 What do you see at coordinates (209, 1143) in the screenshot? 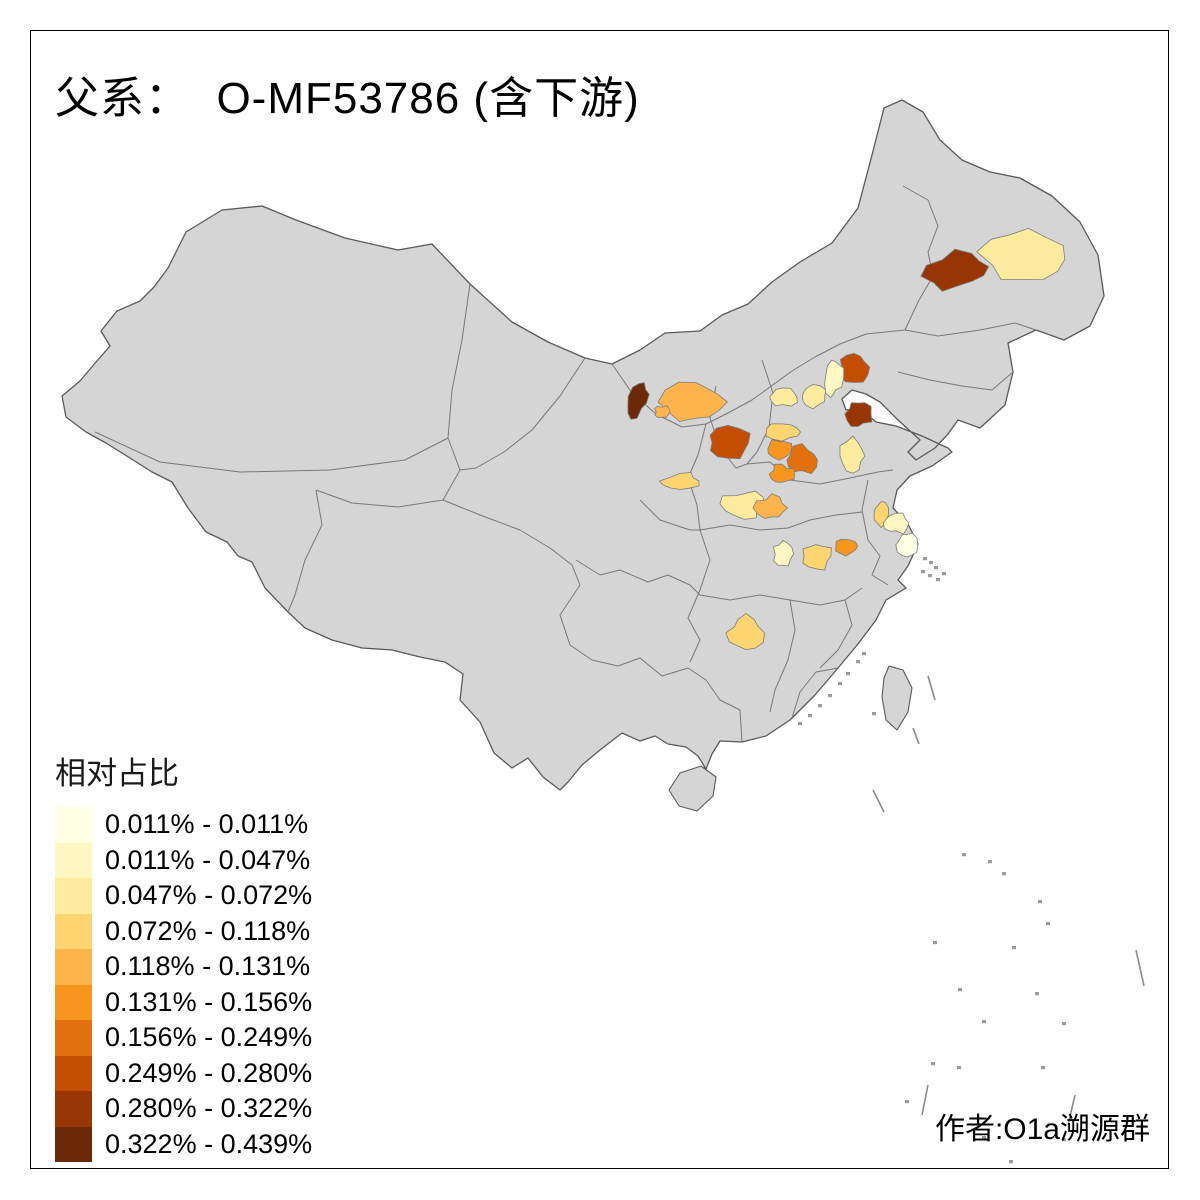
I see `legend-label: 0.322% - 0.439%` at bounding box center [209, 1143].